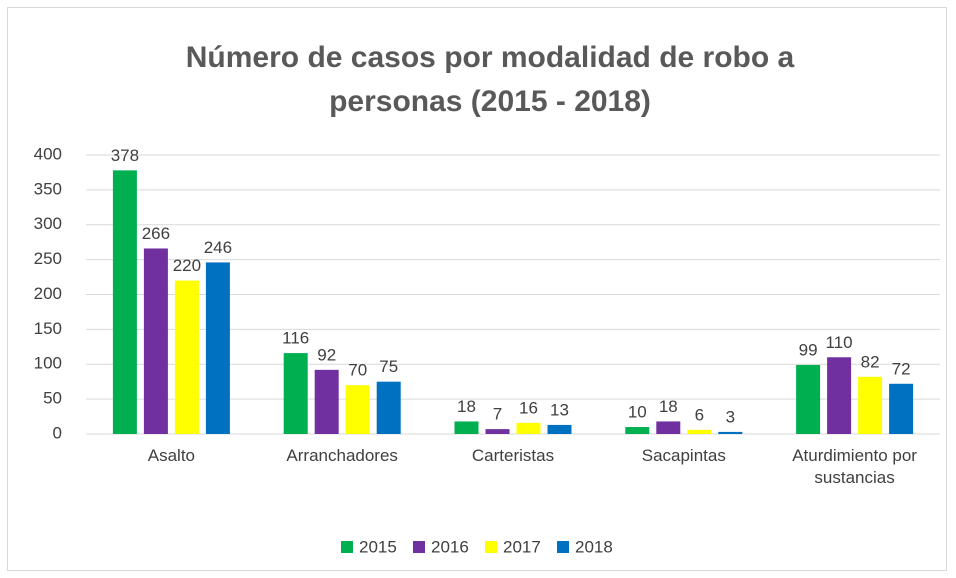 This screenshot has width=956, height=578. I want to click on y-tick-label: 300, so click(48, 223).